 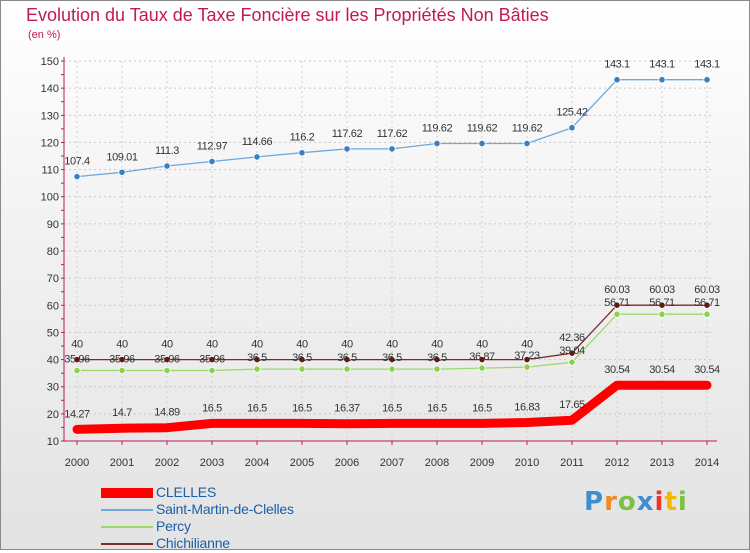 I want to click on y-tick-label: 140, so click(x=50, y=89).